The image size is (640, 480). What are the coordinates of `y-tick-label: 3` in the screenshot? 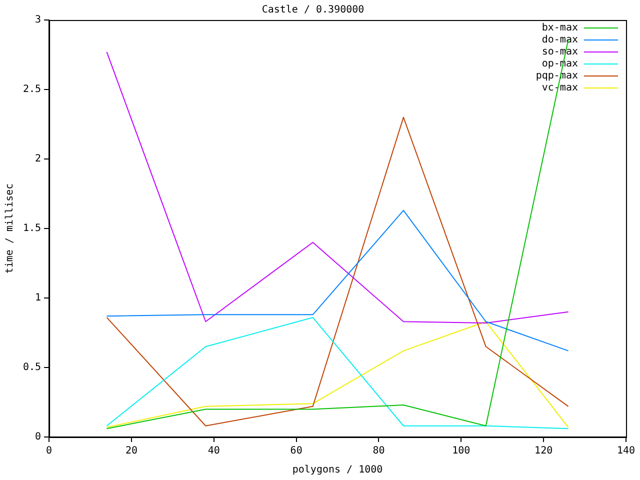 It's located at (38, 20).